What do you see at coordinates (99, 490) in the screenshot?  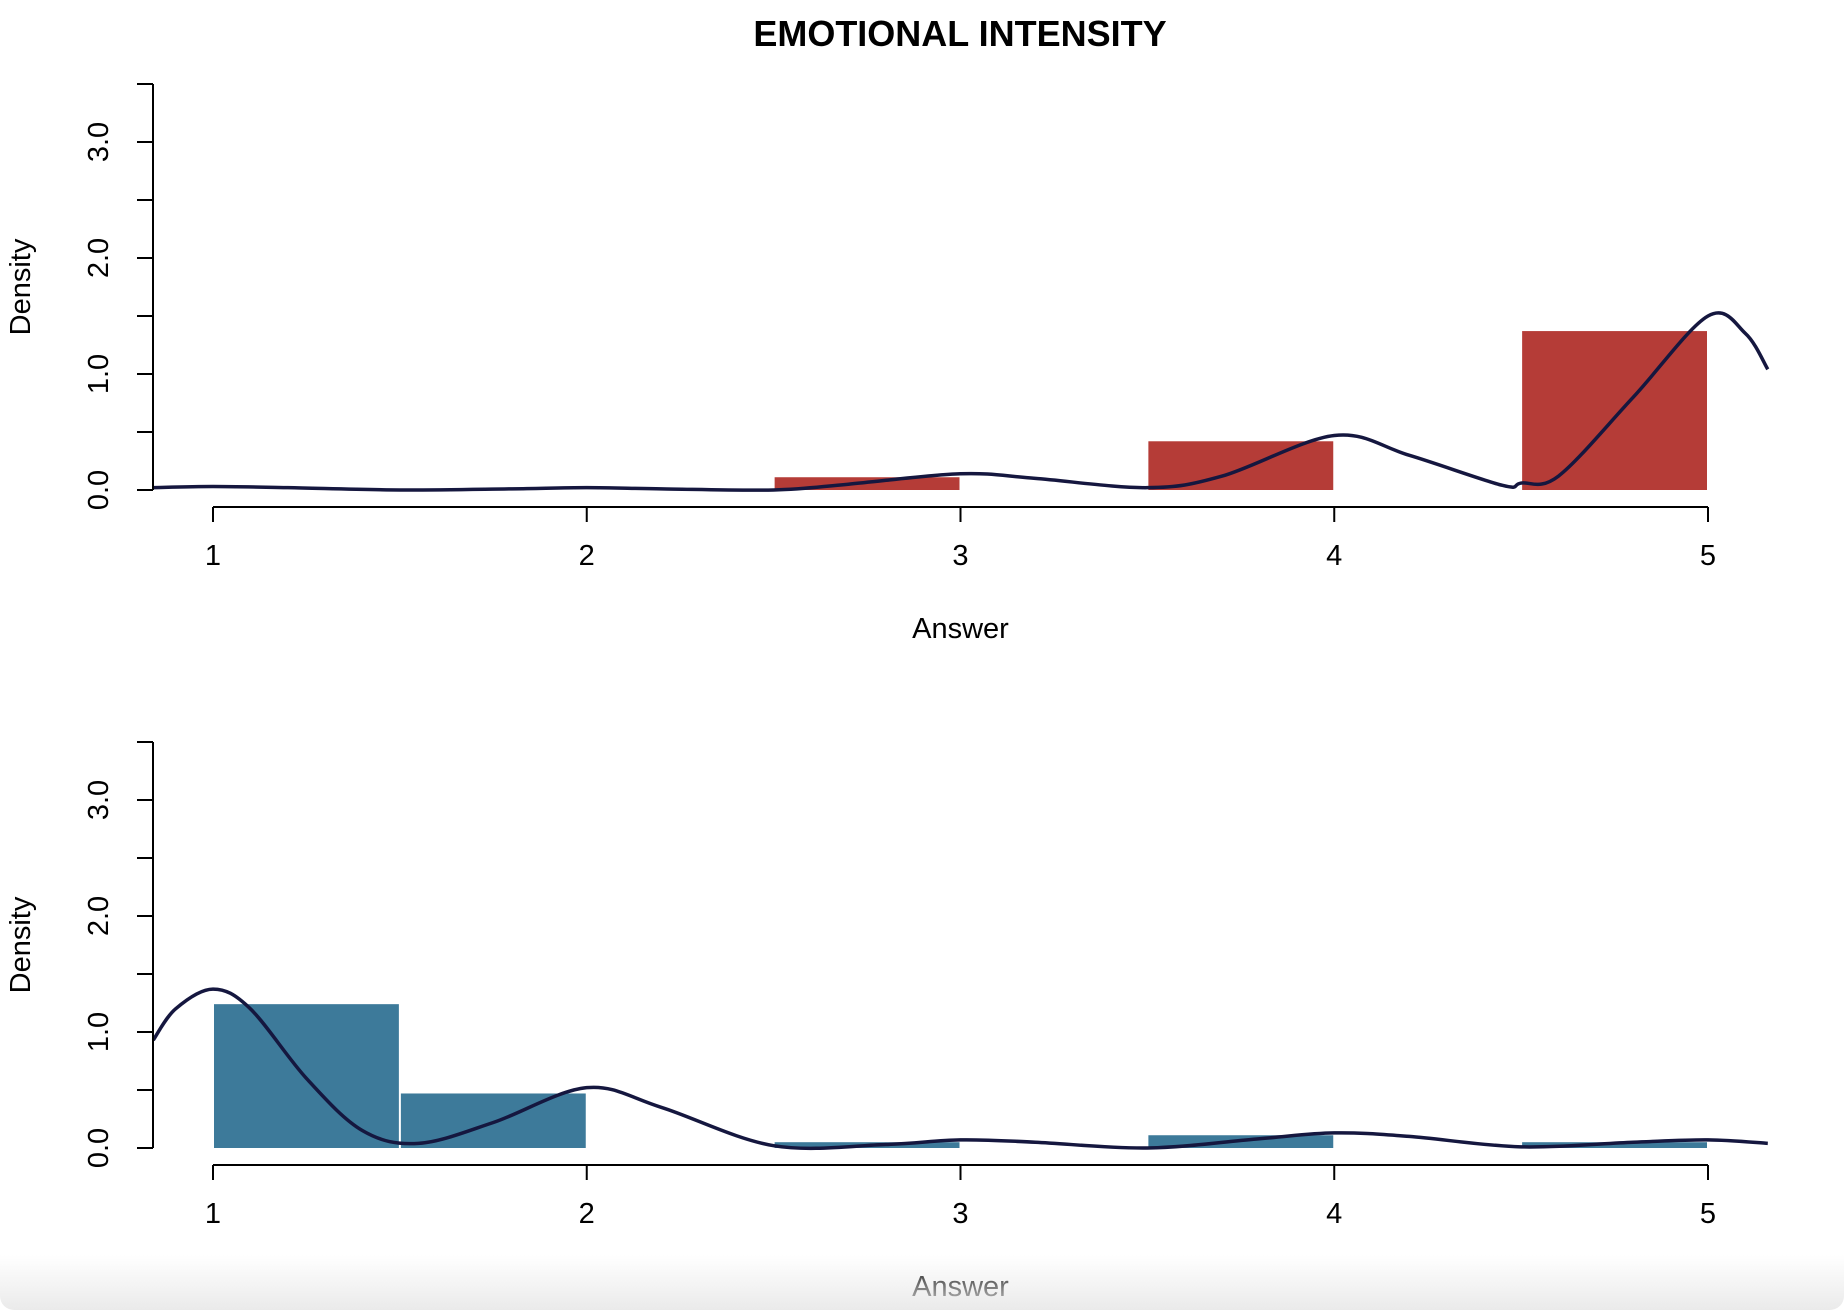 I see `top-y-tick-label: 0.0` at bounding box center [99, 490].